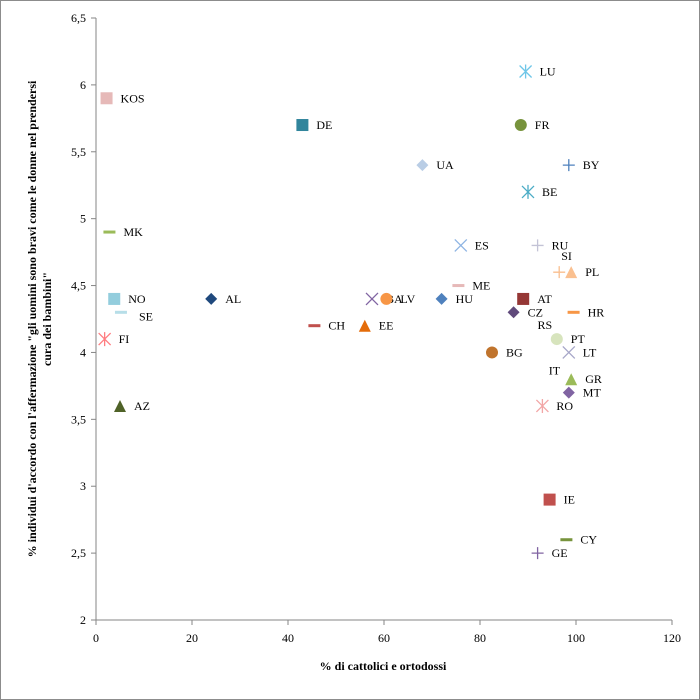  What do you see at coordinates (535, 312) in the screenshot?
I see `point-label: CZ` at bounding box center [535, 312].